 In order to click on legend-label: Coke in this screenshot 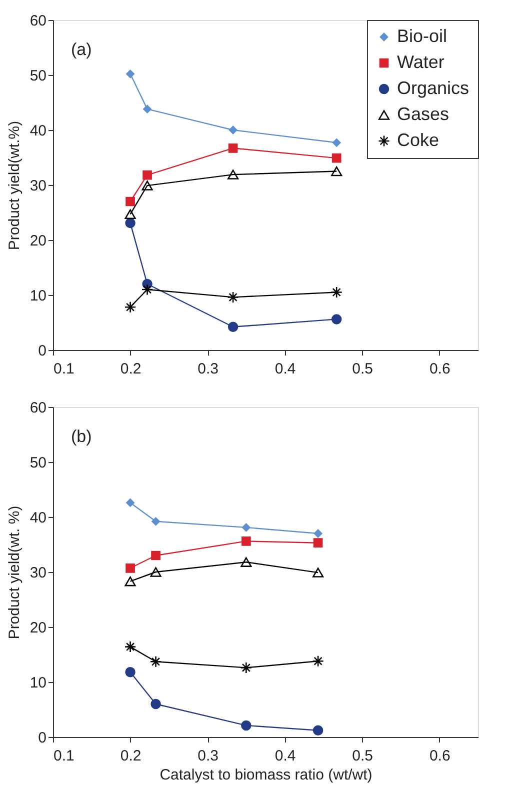, I will do `click(418, 140)`.